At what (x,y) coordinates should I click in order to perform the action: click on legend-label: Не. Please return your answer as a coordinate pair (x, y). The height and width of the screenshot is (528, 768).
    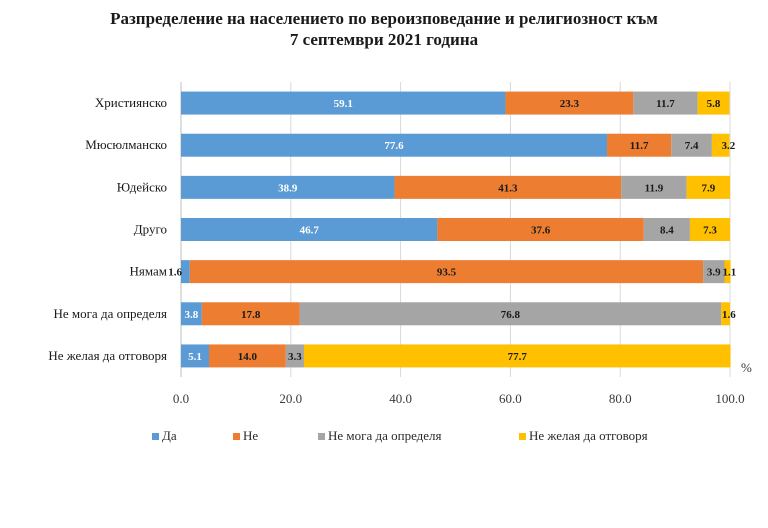
    Looking at the image, I should click on (251, 435).